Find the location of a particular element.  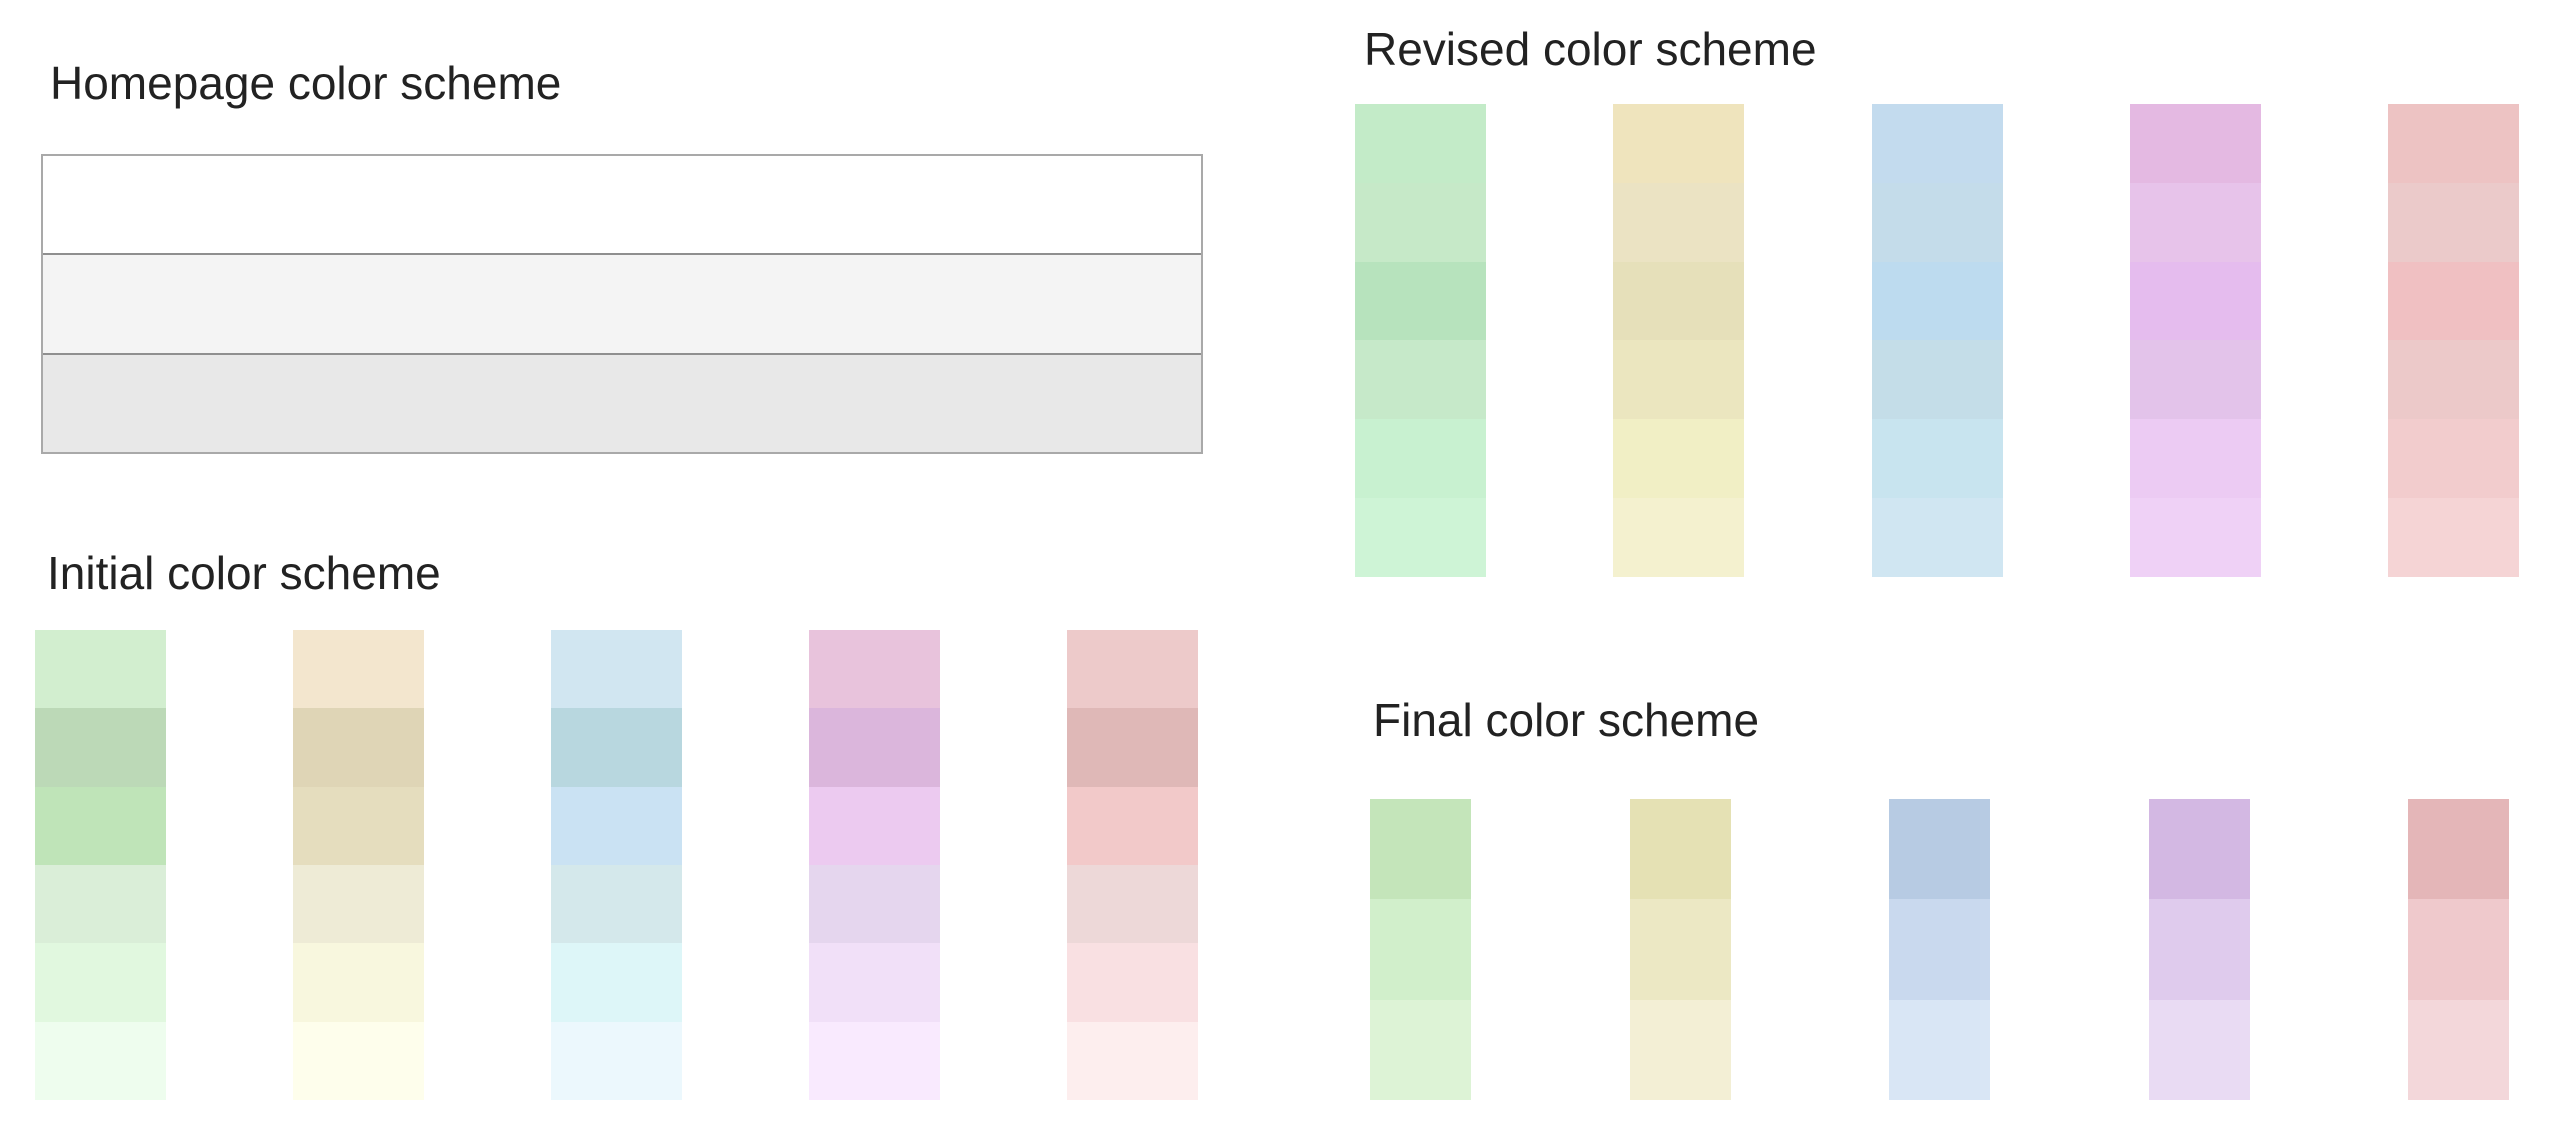

final-color-palette is located at coordinates (1939, 949).